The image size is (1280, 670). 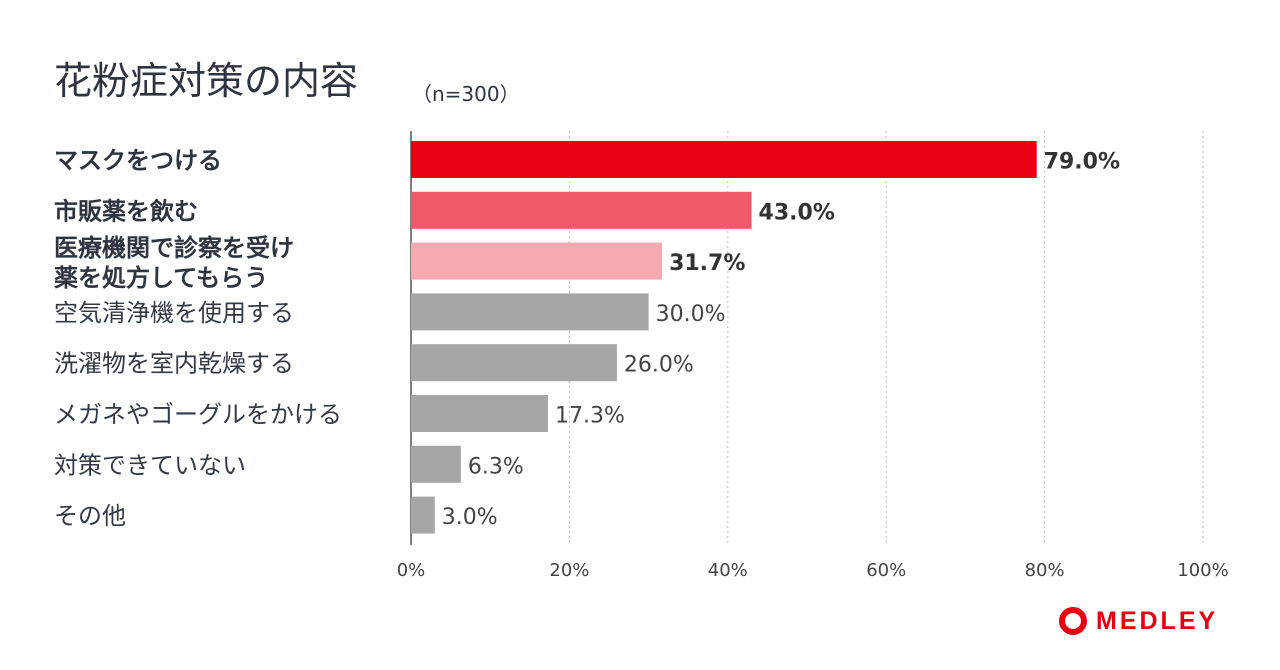 I want to click on value-label: 3.0%, so click(x=470, y=517).